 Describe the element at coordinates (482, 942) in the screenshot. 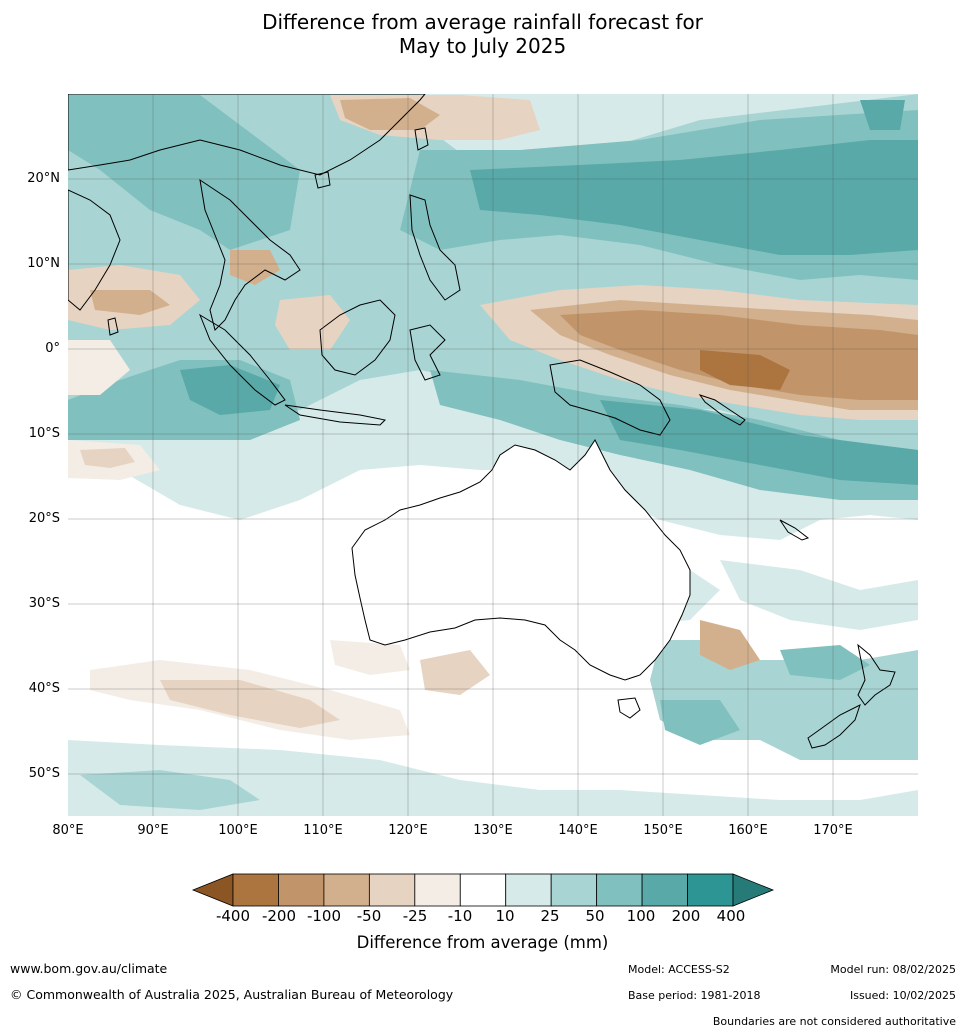

I see `colorbar-title: Difference from average (mm)` at that location.